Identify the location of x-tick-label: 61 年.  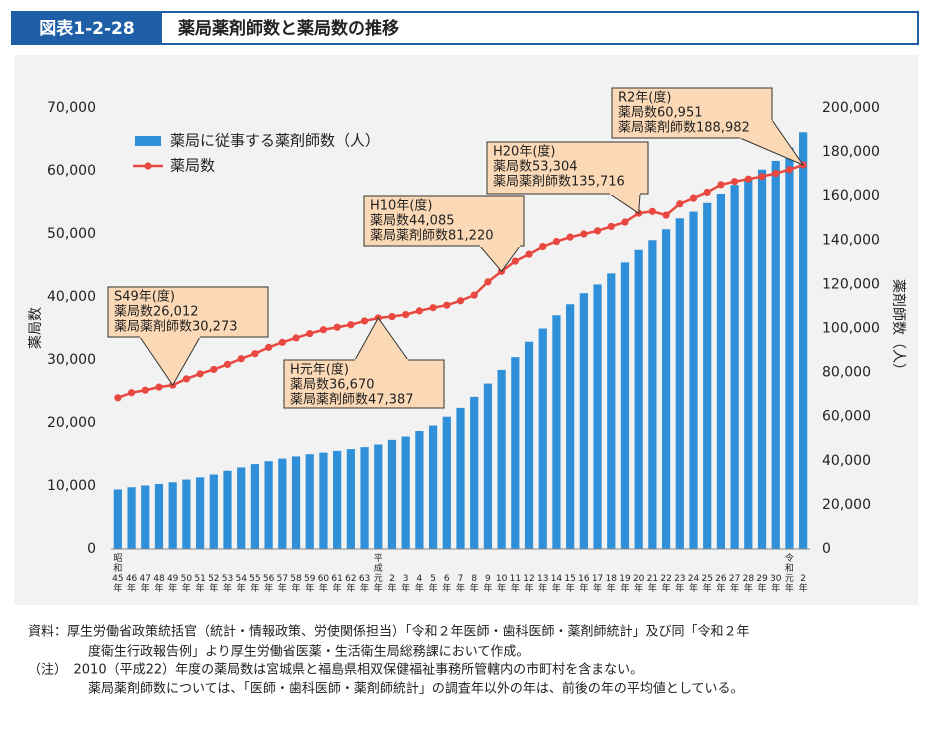
(336, 584).